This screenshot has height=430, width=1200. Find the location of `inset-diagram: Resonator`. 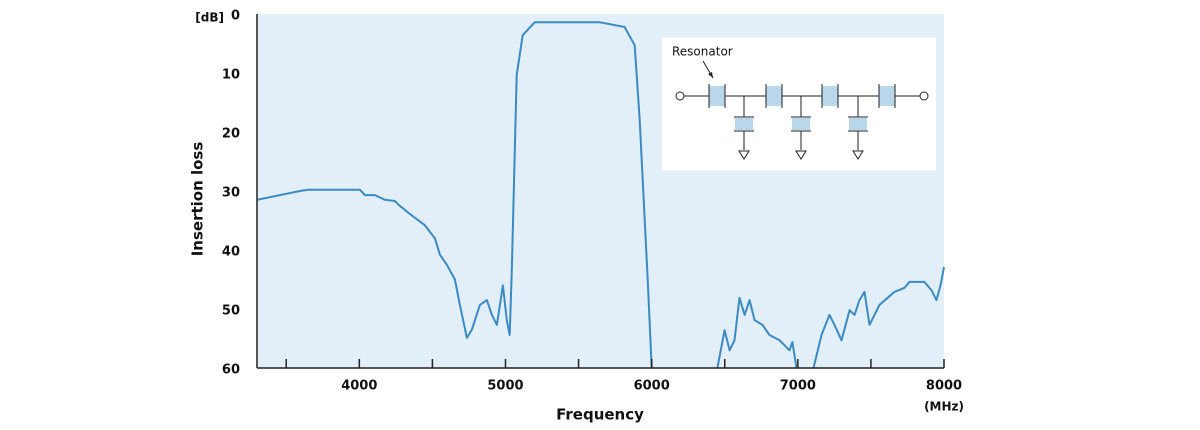

inset-diagram: Resonator is located at coordinates (799, 104).